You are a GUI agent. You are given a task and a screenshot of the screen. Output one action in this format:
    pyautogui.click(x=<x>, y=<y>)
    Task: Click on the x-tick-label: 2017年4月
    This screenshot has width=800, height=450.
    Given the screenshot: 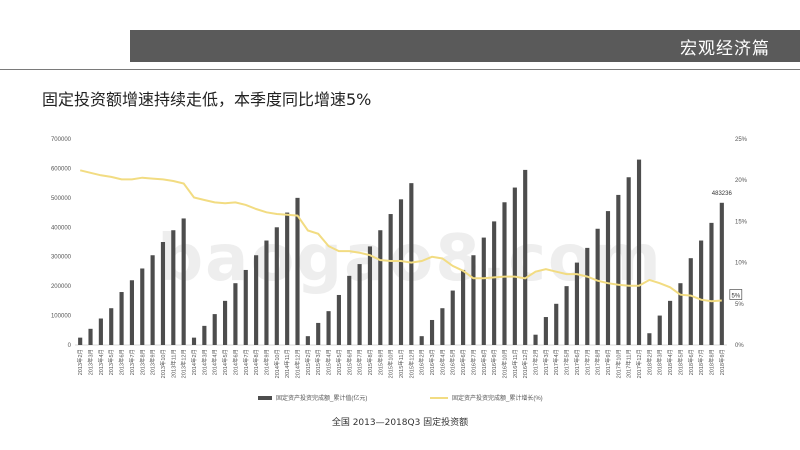 What is the action you would take?
    pyautogui.click(x=556, y=362)
    